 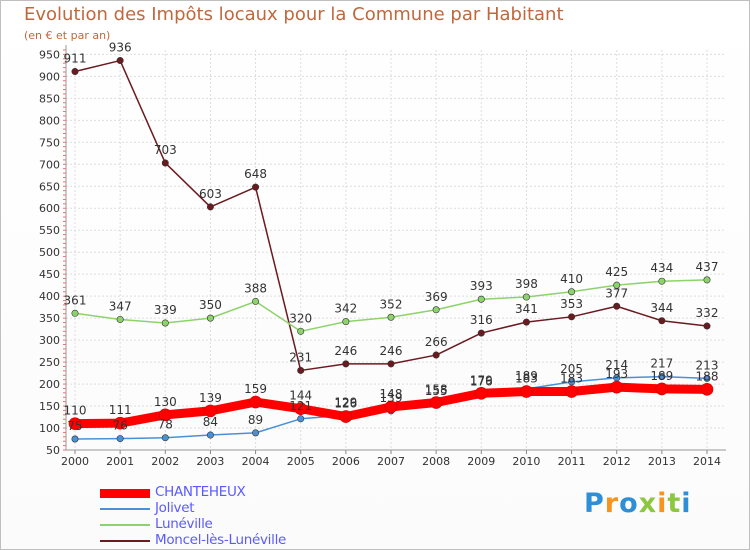 What do you see at coordinates (300, 396) in the screenshot?
I see `data-label-chanteheux: 144` at bounding box center [300, 396].